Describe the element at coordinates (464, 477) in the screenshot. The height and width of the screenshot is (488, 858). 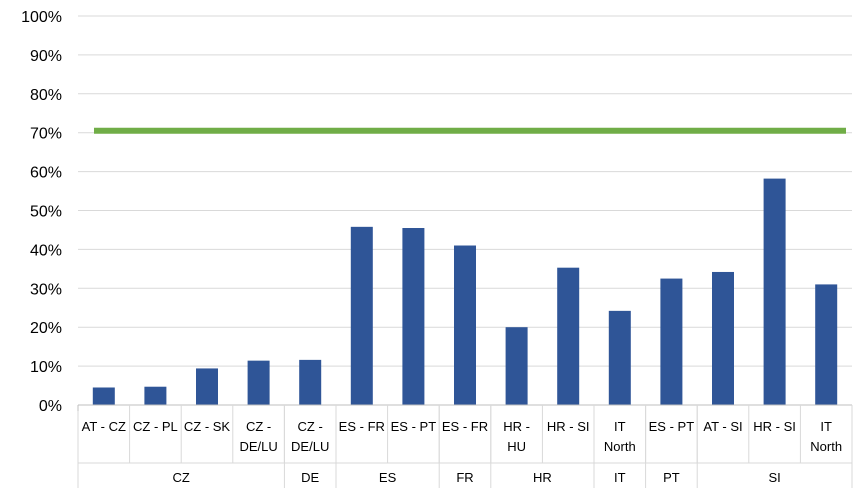
I see `x-group-label: FR` at that location.